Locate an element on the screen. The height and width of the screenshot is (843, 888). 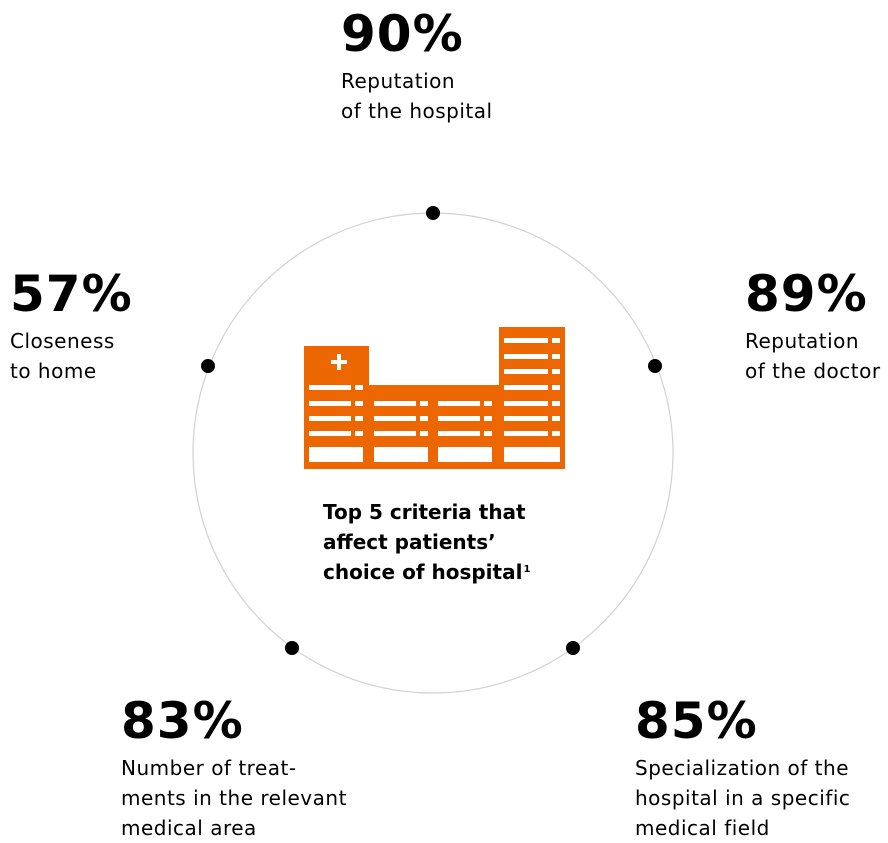
criterion-percent: 57% is located at coordinates (71, 294).